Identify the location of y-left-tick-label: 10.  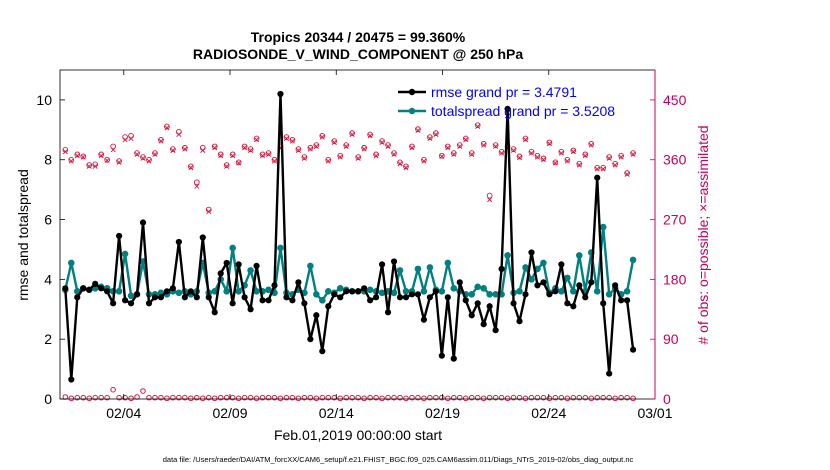
(44, 100).